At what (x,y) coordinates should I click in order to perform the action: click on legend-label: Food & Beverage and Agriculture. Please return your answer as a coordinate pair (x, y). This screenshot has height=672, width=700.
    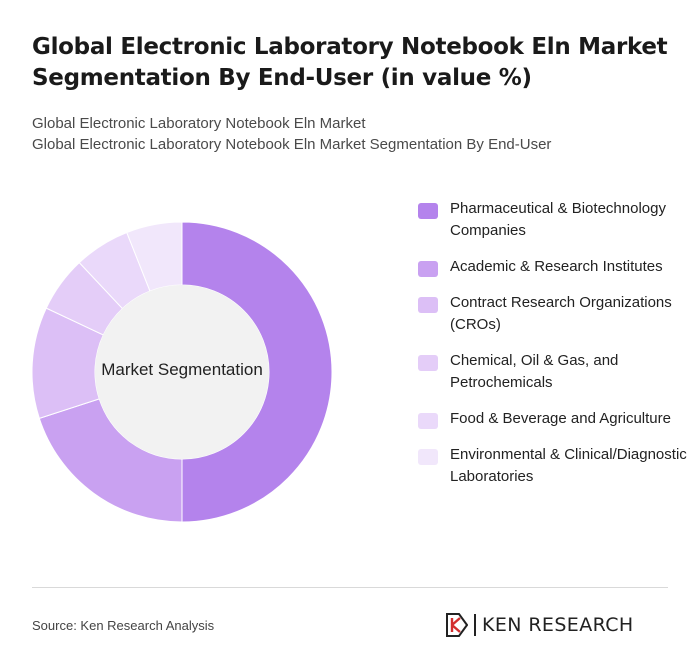
    Looking at the image, I should click on (560, 418).